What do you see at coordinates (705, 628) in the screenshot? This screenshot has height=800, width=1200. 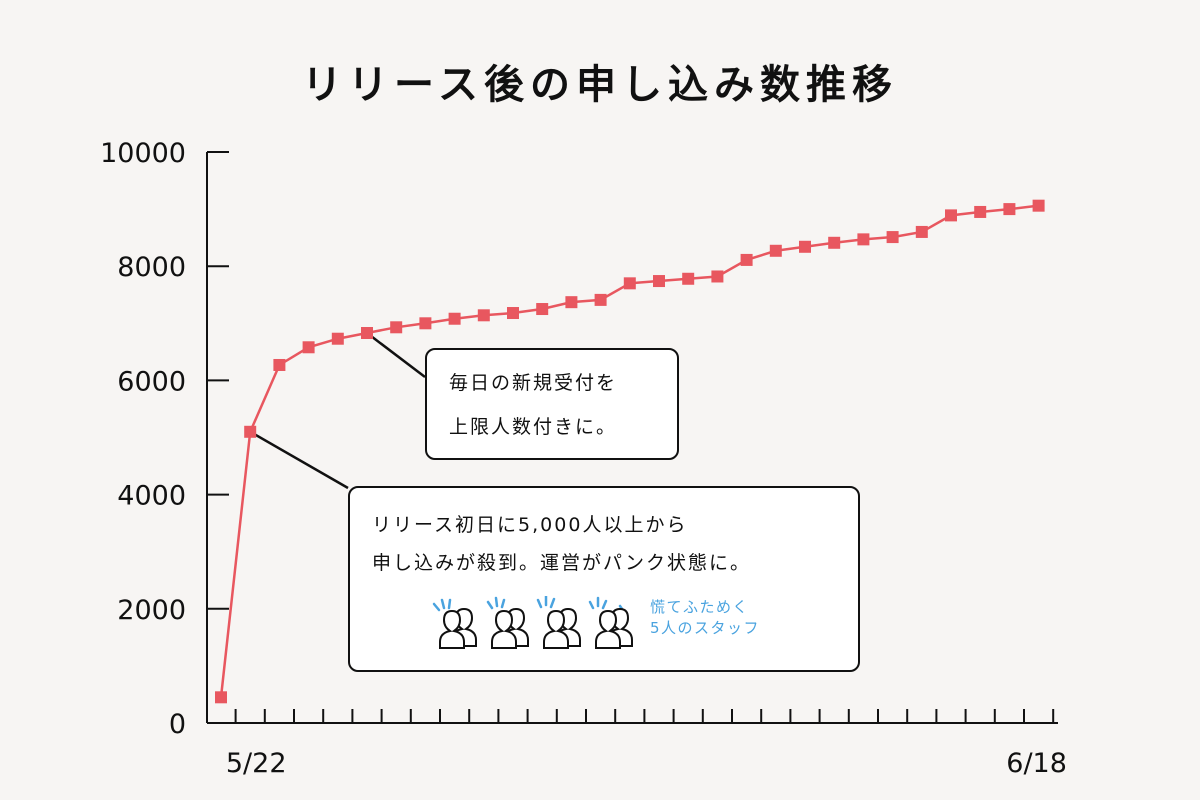 I see `staff-note-line-2: 5人のスタッフ` at bounding box center [705, 628].